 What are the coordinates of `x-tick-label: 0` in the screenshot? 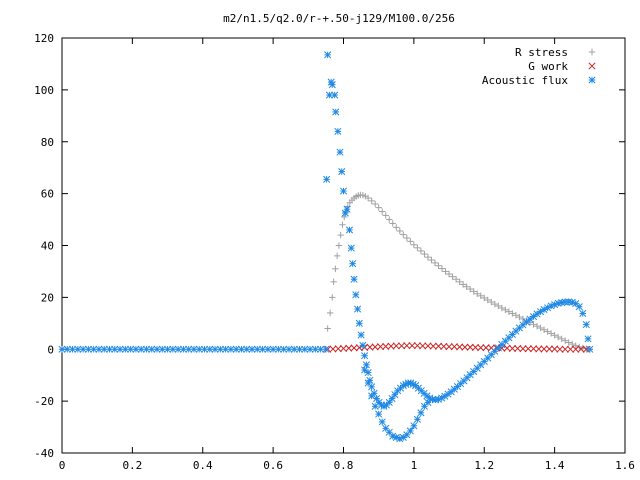 It's located at (62, 465).